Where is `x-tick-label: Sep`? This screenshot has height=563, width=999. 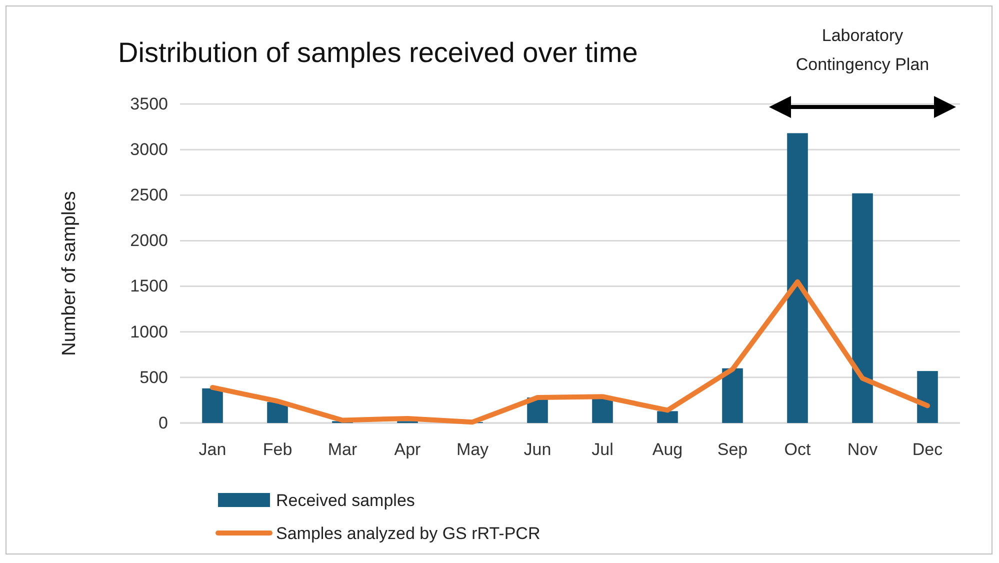 x-tick-label: Sep is located at coordinates (732, 450).